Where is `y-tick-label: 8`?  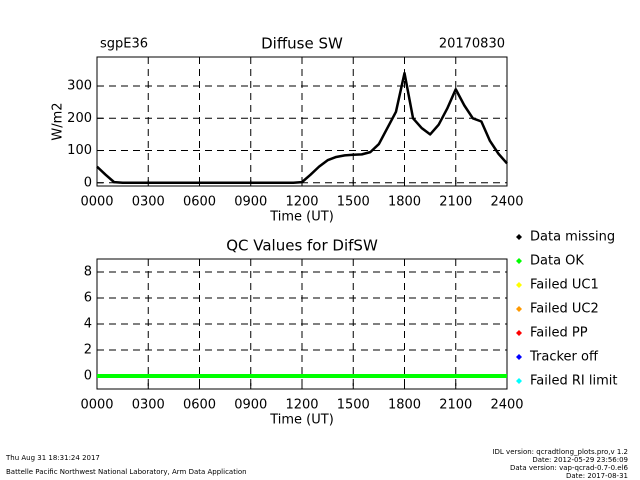
y-tick-label: 8 is located at coordinates (88, 272).